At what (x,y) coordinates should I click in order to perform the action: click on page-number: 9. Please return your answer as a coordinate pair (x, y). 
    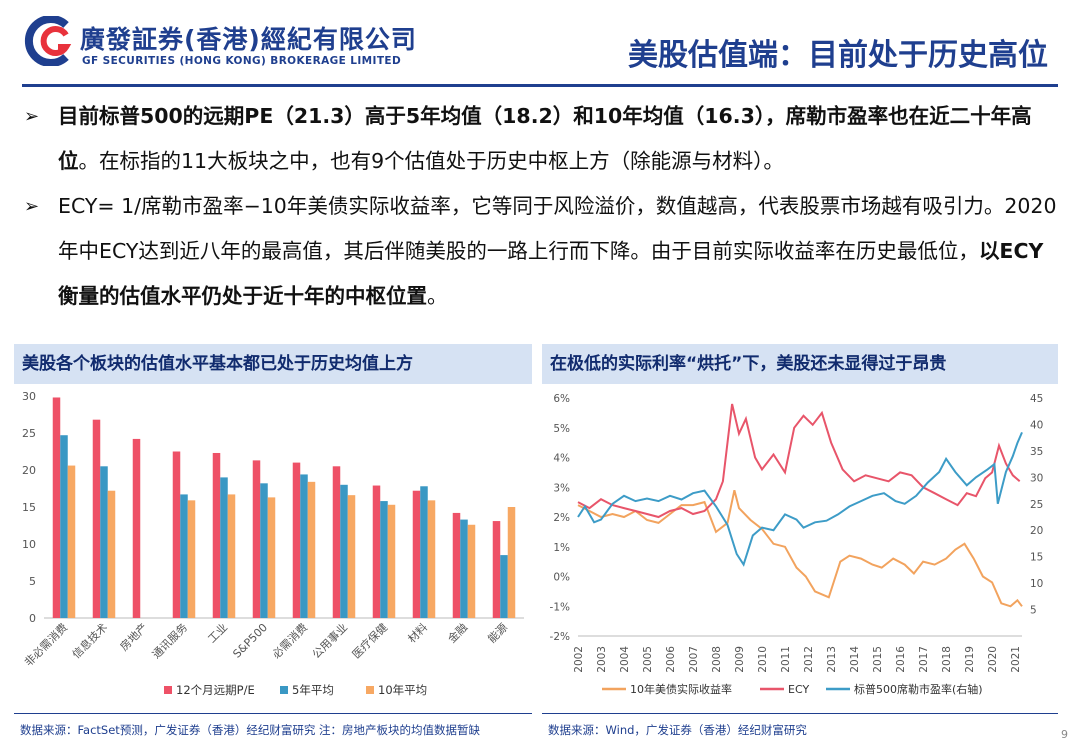
    Looking at the image, I should click on (1064, 734).